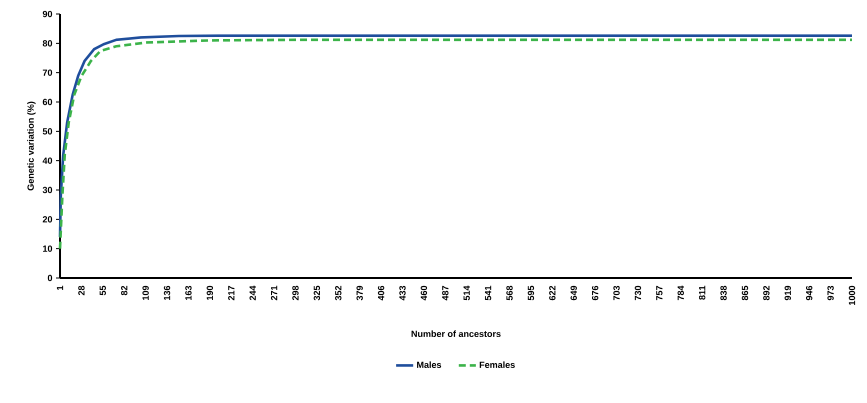 The height and width of the screenshot is (403, 867). I want to click on x-tick-label: 55, so click(103, 291).